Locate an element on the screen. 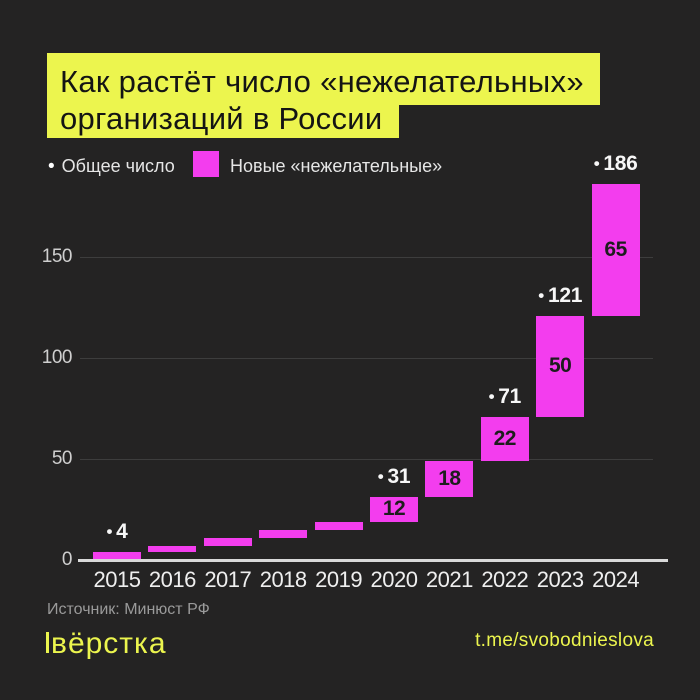 This screenshot has height=700, width=700. bar-value-label-2021: 18 is located at coordinates (449, 479).